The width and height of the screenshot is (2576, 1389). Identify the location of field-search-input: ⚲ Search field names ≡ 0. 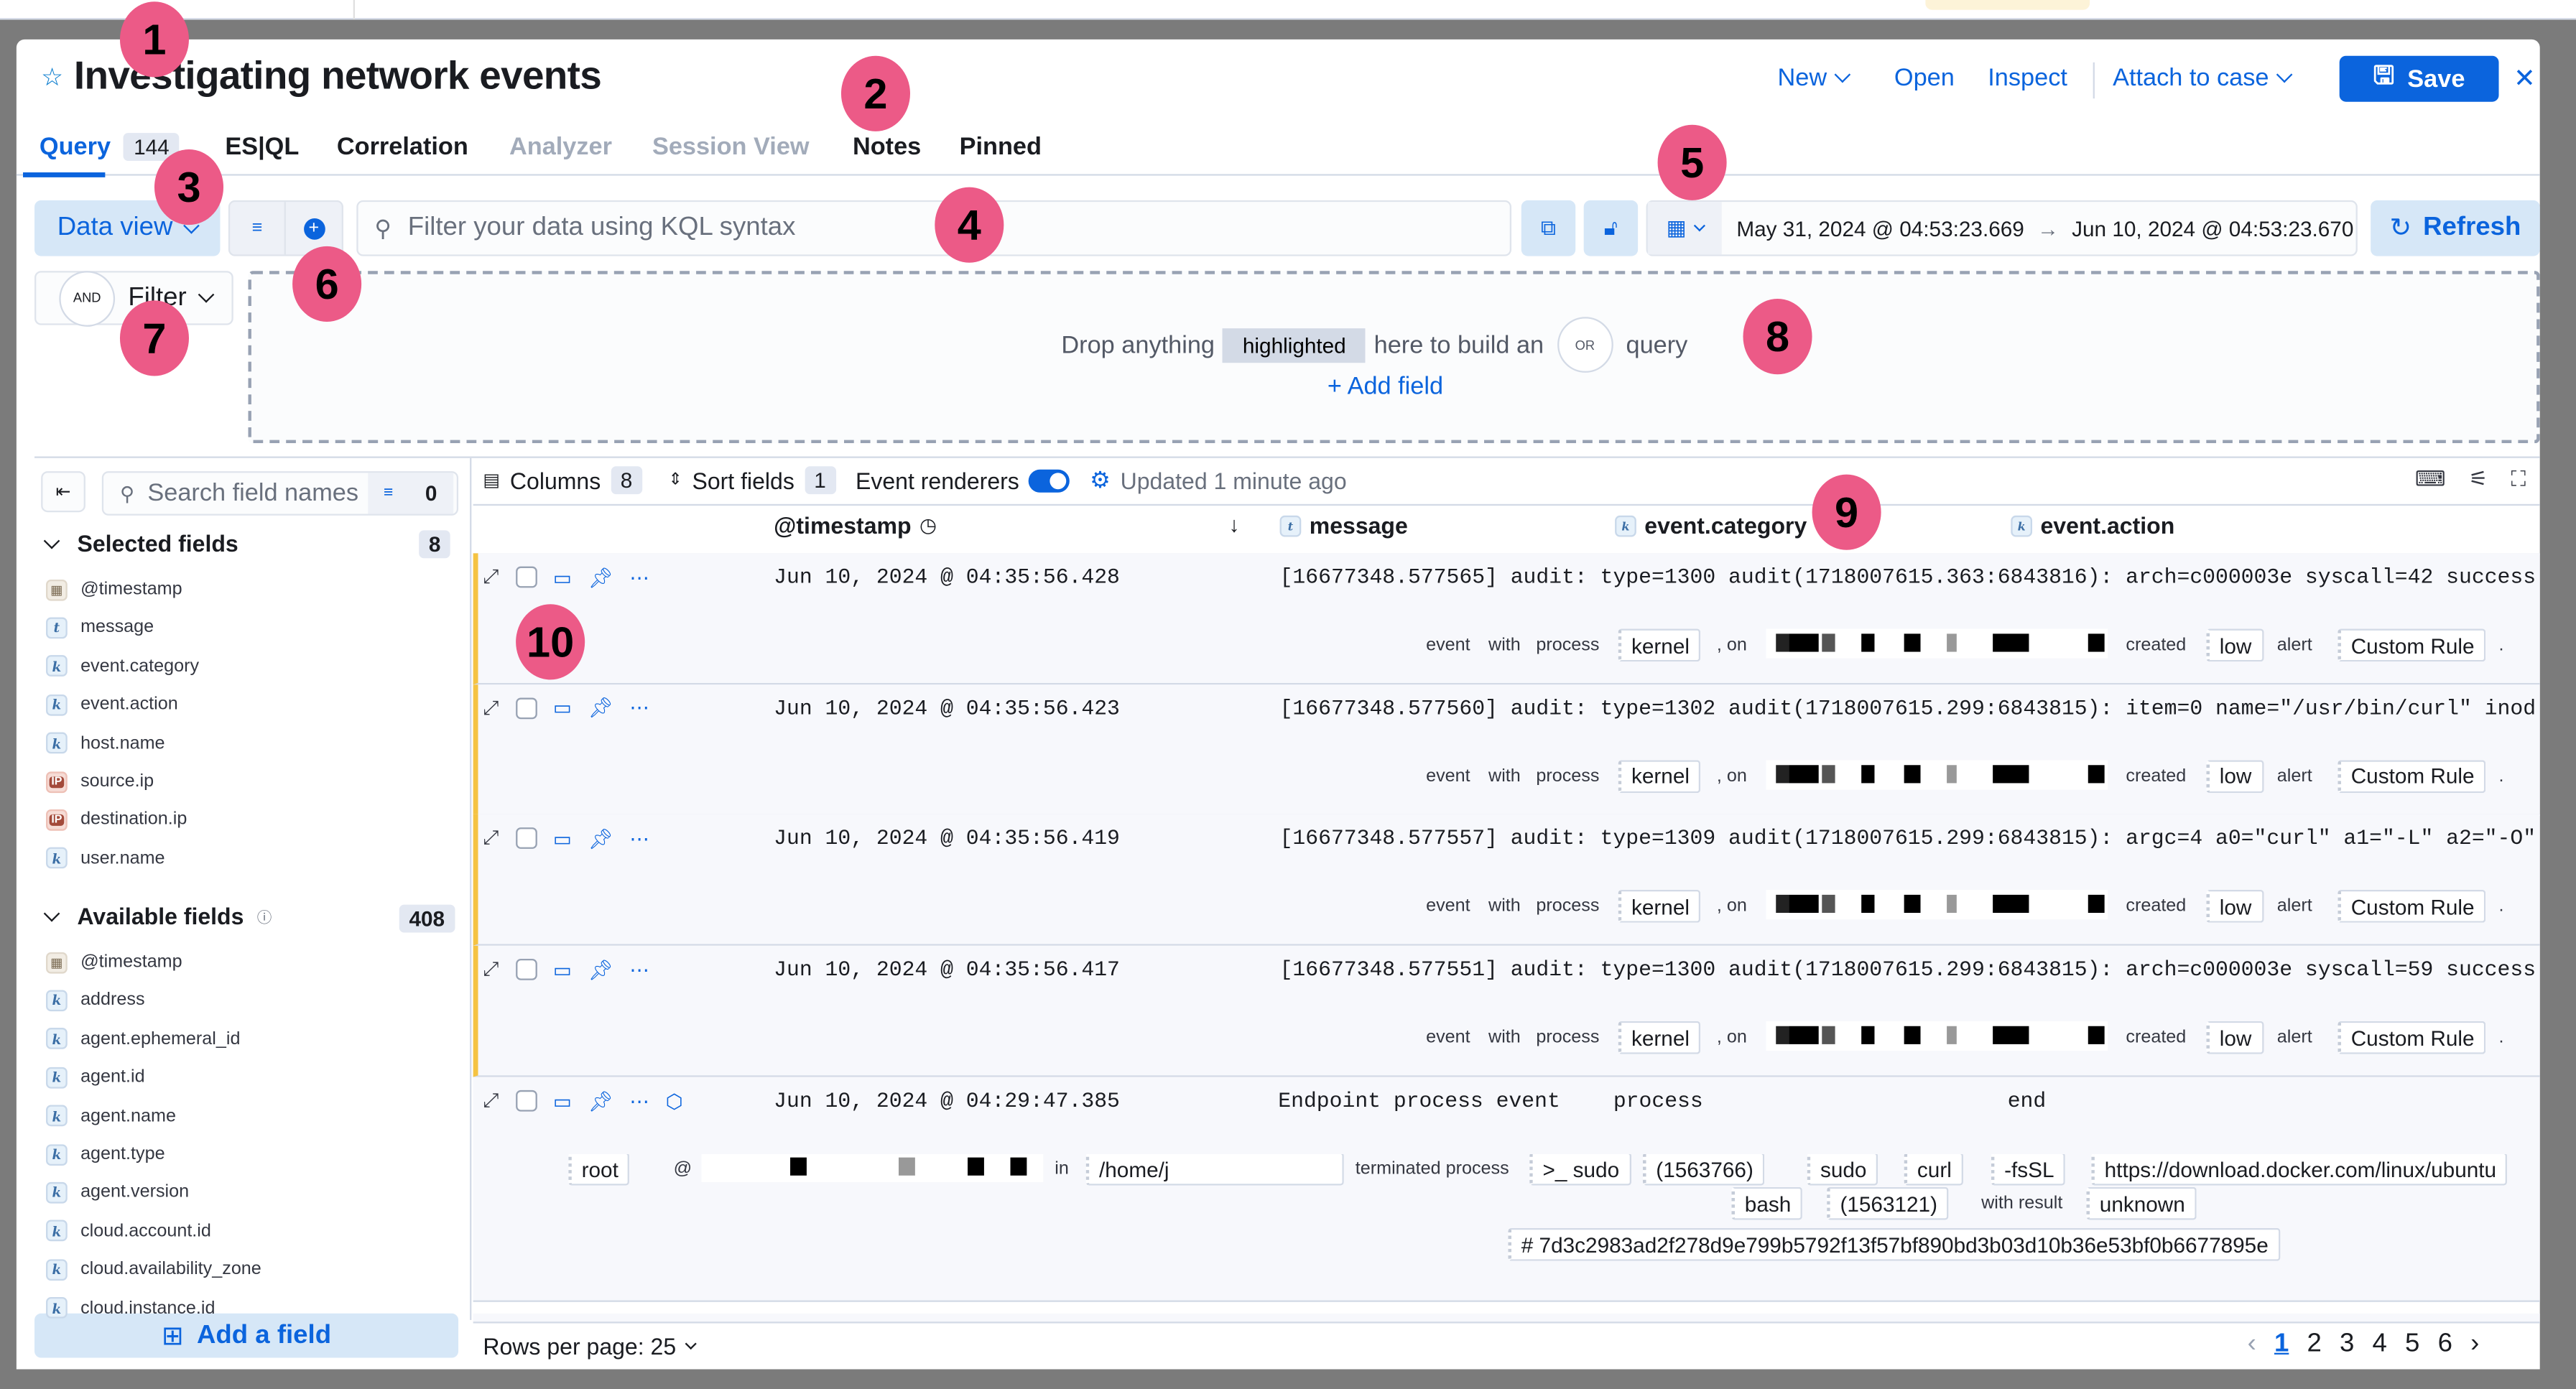
(280, 493).